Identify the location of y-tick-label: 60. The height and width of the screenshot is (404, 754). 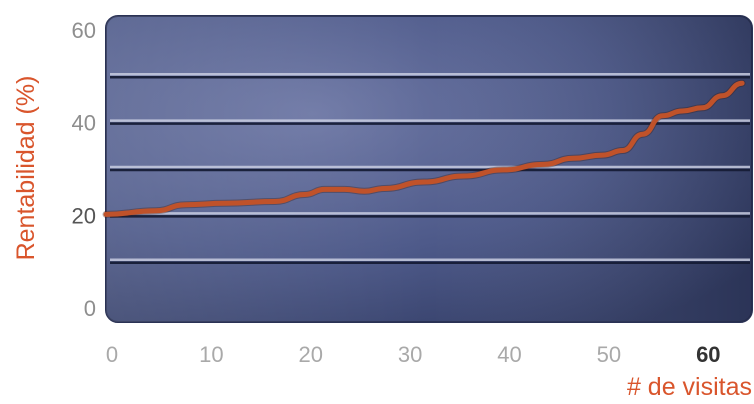
(84, 30).